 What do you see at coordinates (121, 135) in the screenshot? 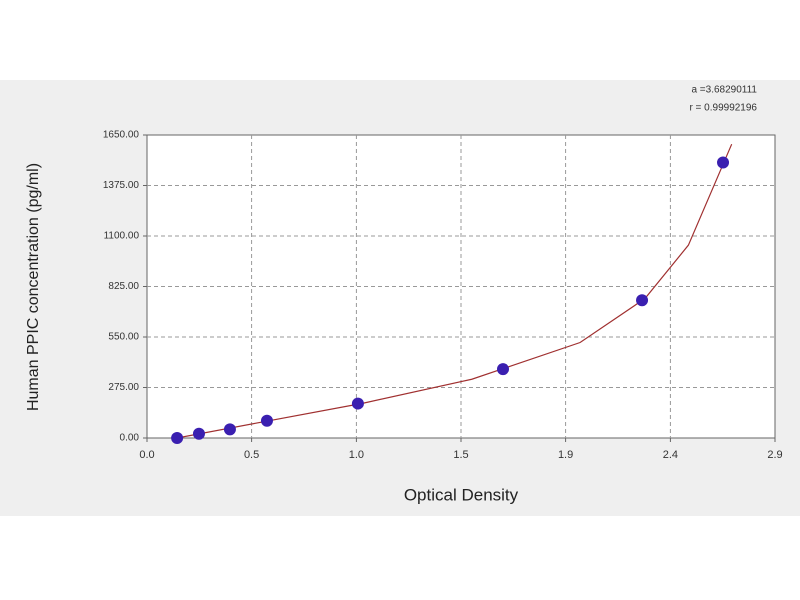
I see `y-tick-label: 1650.00` at bounding box center [121, 135].